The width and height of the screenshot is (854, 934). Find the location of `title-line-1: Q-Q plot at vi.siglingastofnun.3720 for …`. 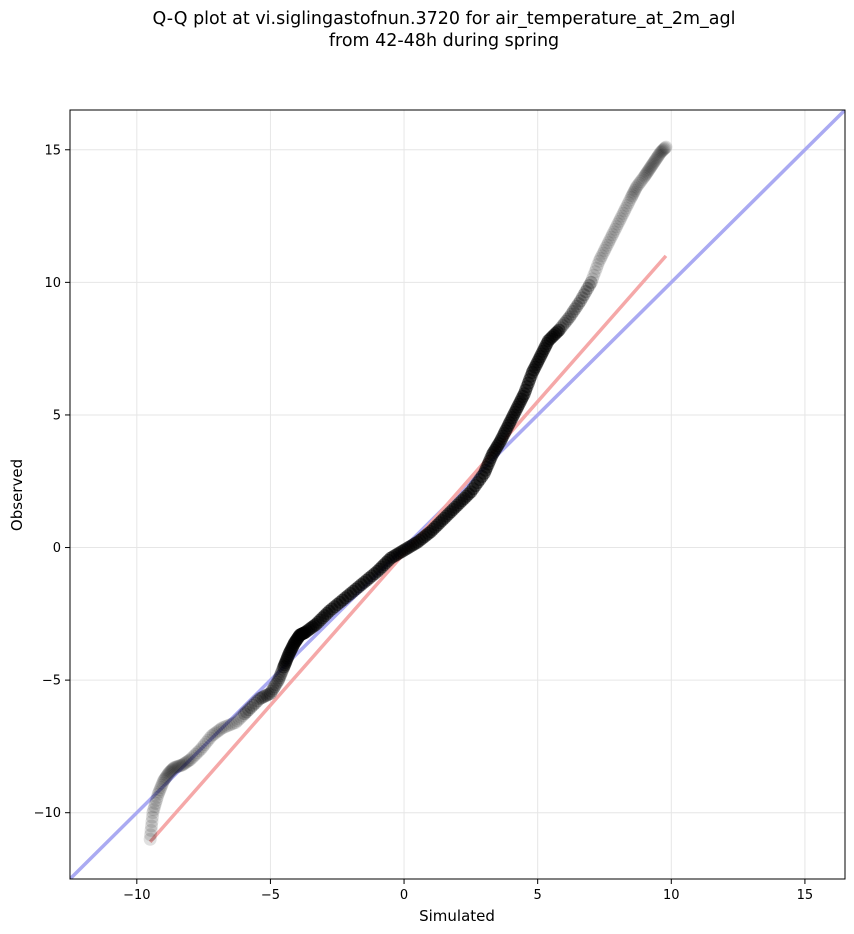

title-line-1: Q-Q plot at vi.siglingastofnun.3720 for … is located at coordinates (444, 19).